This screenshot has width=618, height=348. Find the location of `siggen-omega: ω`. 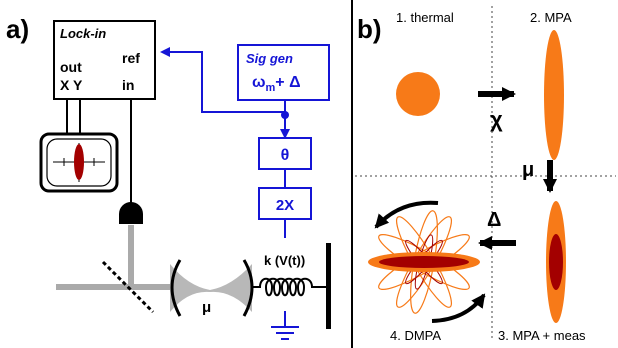

siggen-omega: ω is located at coordinates (259, 82).